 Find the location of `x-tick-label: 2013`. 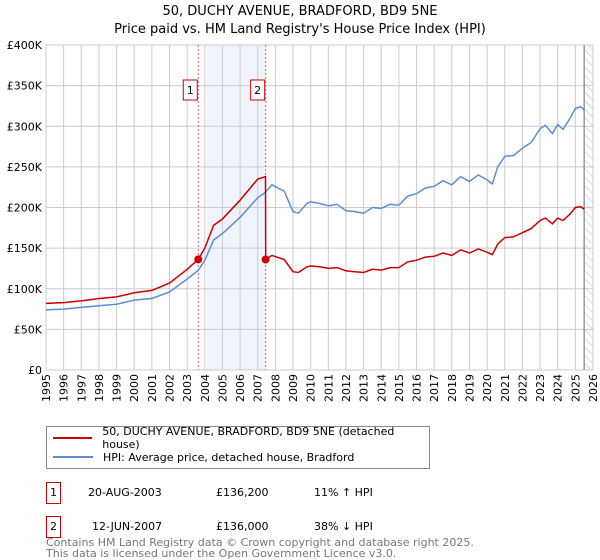

x-tick-label: 2013 is located at coordinates (364, 388).